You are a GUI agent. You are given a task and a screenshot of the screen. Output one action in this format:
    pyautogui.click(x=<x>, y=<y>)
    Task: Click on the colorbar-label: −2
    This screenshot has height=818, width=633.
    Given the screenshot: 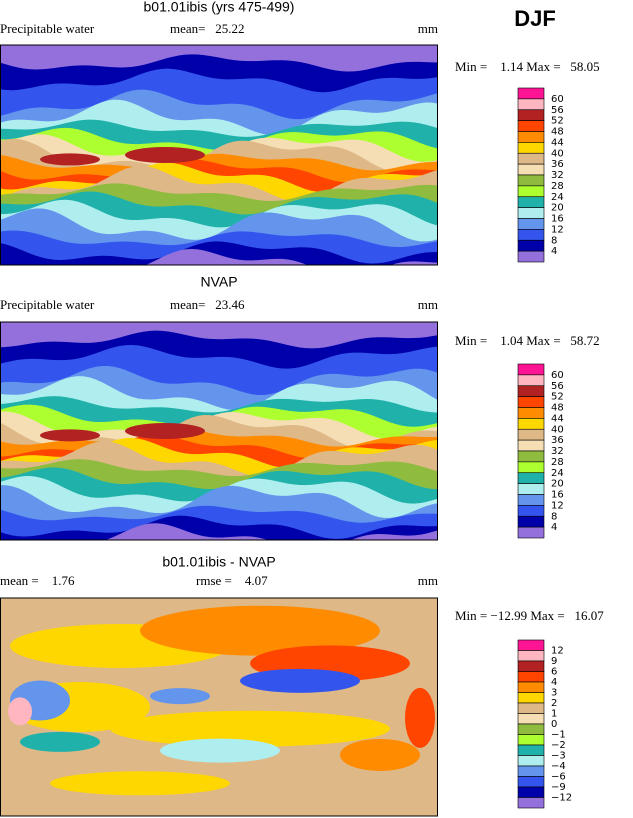 What is the action you would take?
    pyautogui.click(x=558, y=745)
    